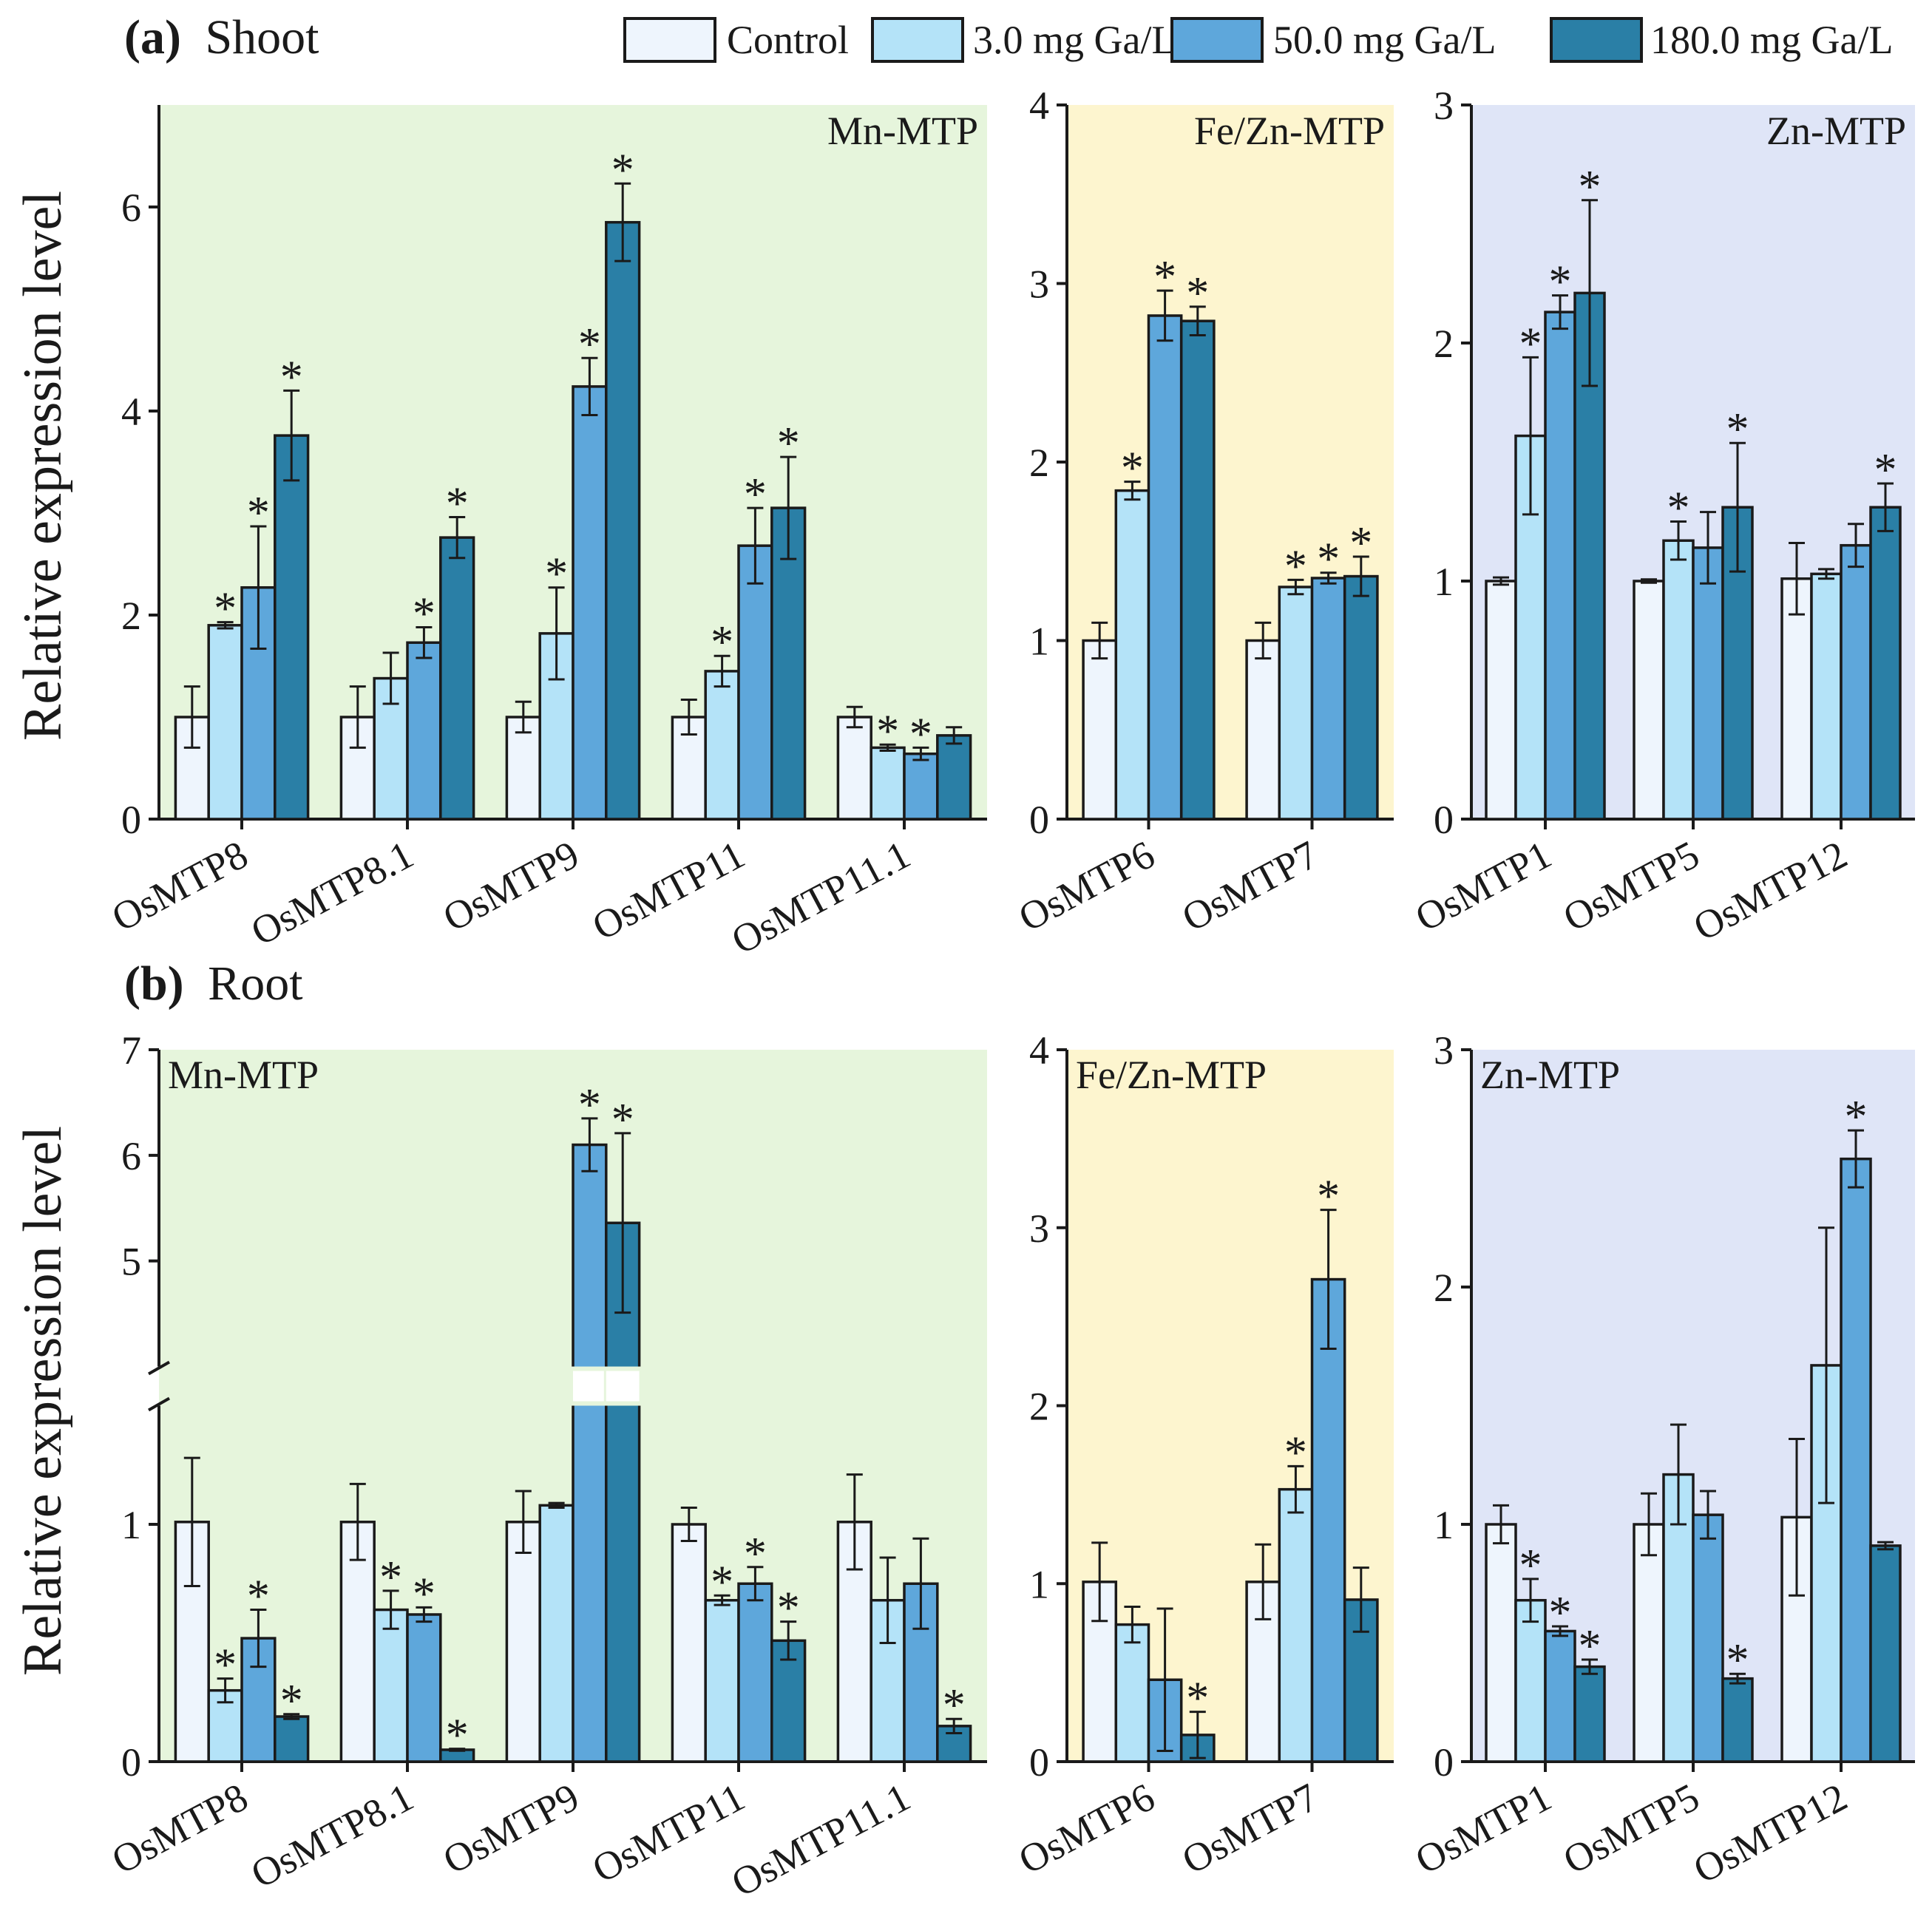 This screenshot has height=1908, width=1932. I want to click on x-tick-label: OsMTP11.1, so click(821, 897).